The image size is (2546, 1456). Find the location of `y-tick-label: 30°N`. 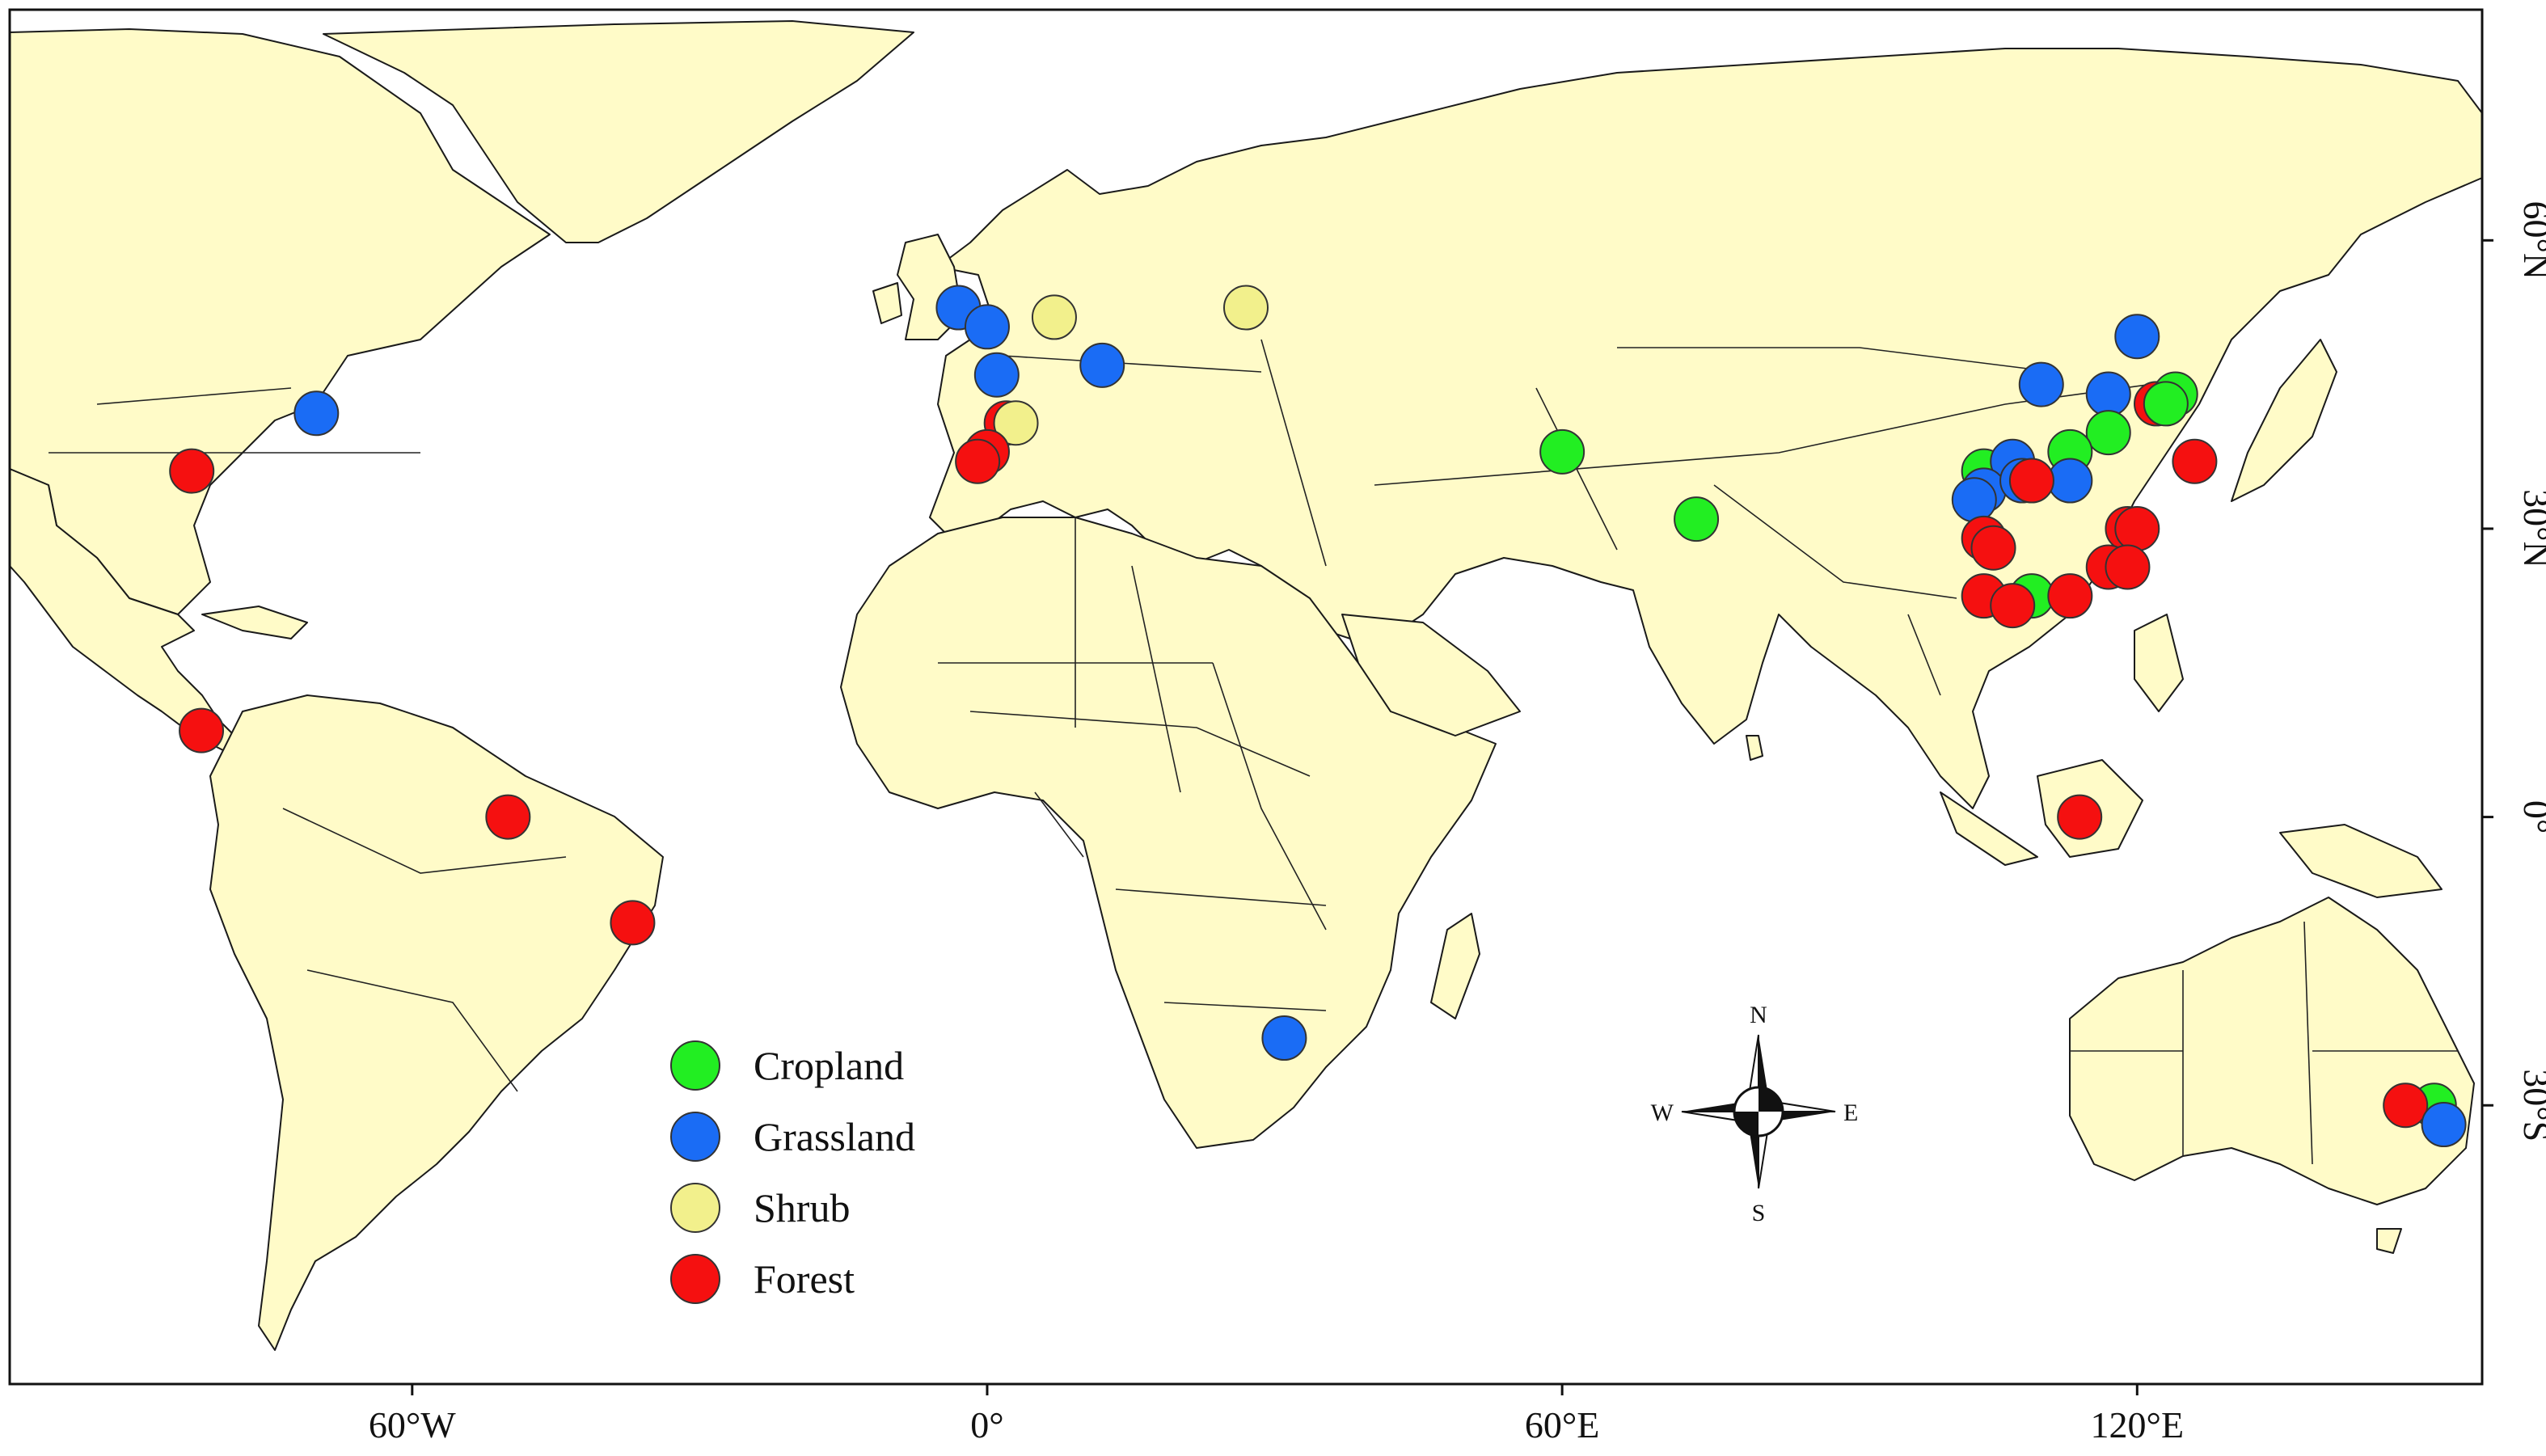

y-tick-label: 30°N is located at coordinates (2531, 528).